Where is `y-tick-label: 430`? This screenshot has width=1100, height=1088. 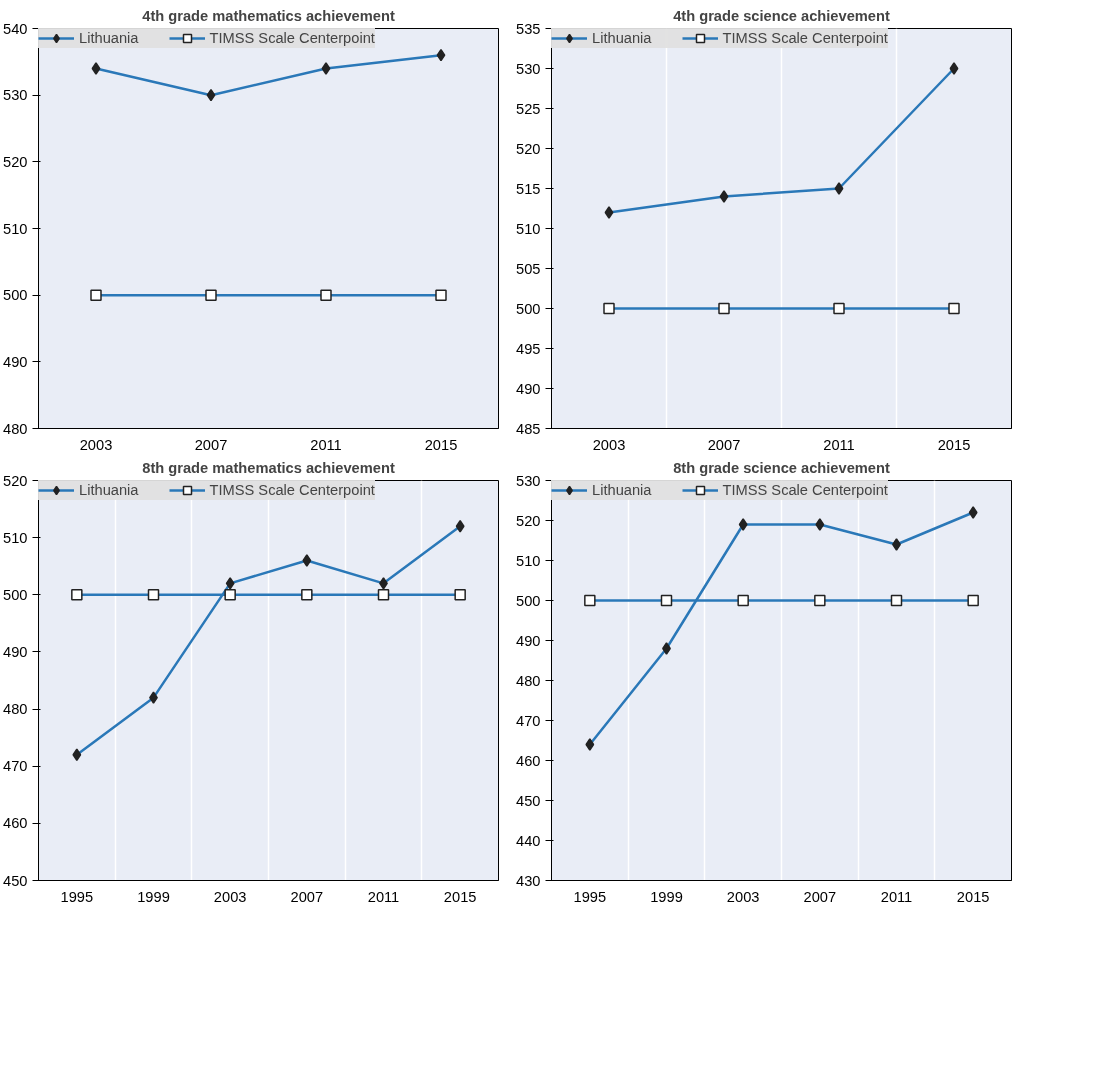
y-tick-label: 430 is located at coordinates (528, 880).